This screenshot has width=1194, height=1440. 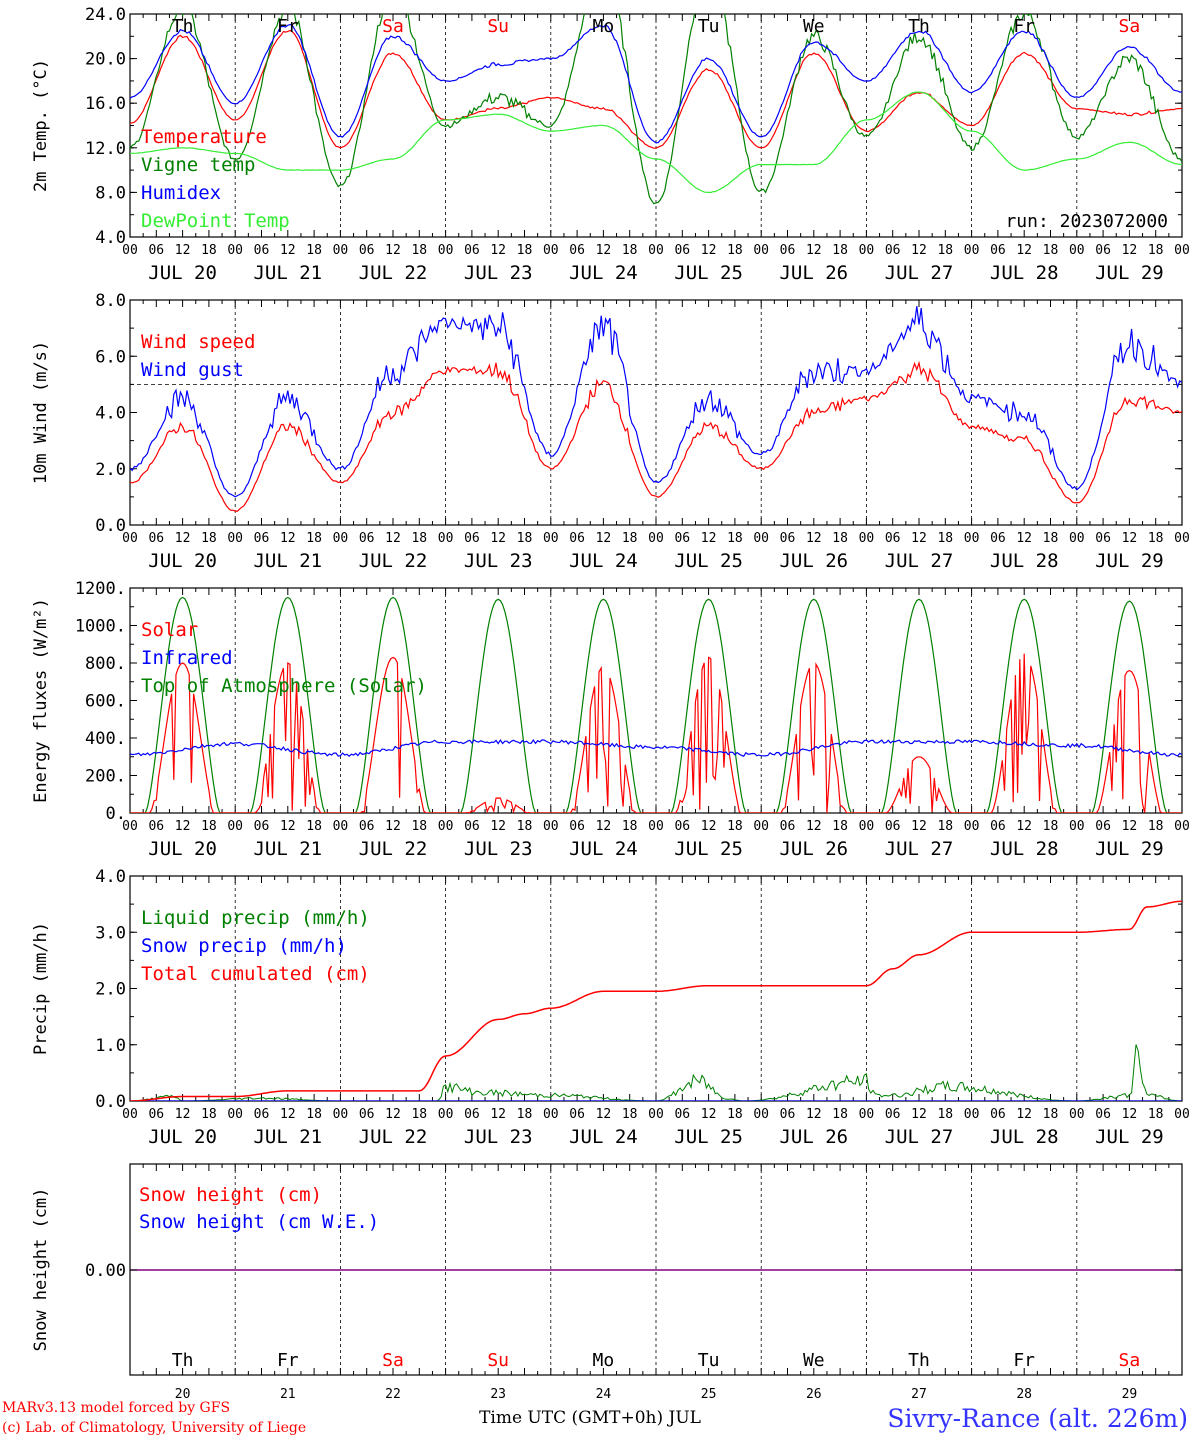 What do you see at coordinates (656, 89) in the screenshot?
I see `series-line-temperature` at bounding box center [656, 89].